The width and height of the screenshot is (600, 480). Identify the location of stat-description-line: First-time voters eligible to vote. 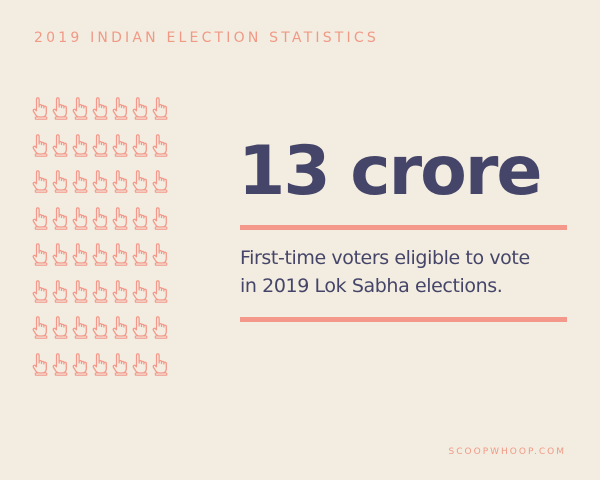
(385, 258).